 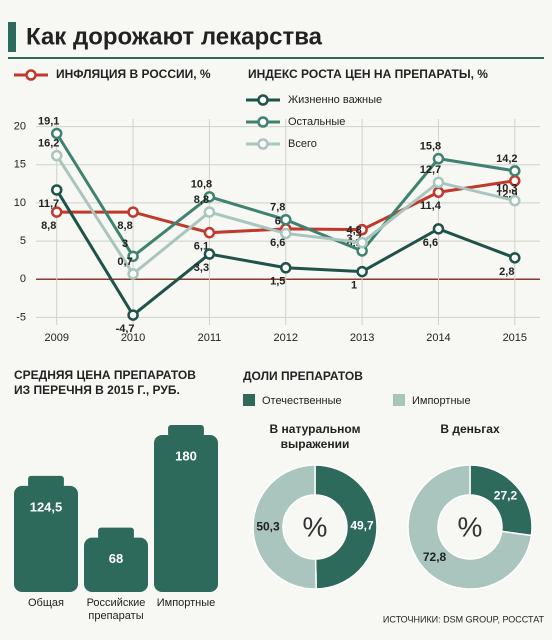 What do you see at coordinates (125, 244) in the screenshot?
I see `data-label: 3` at bounding box center [125, 244].